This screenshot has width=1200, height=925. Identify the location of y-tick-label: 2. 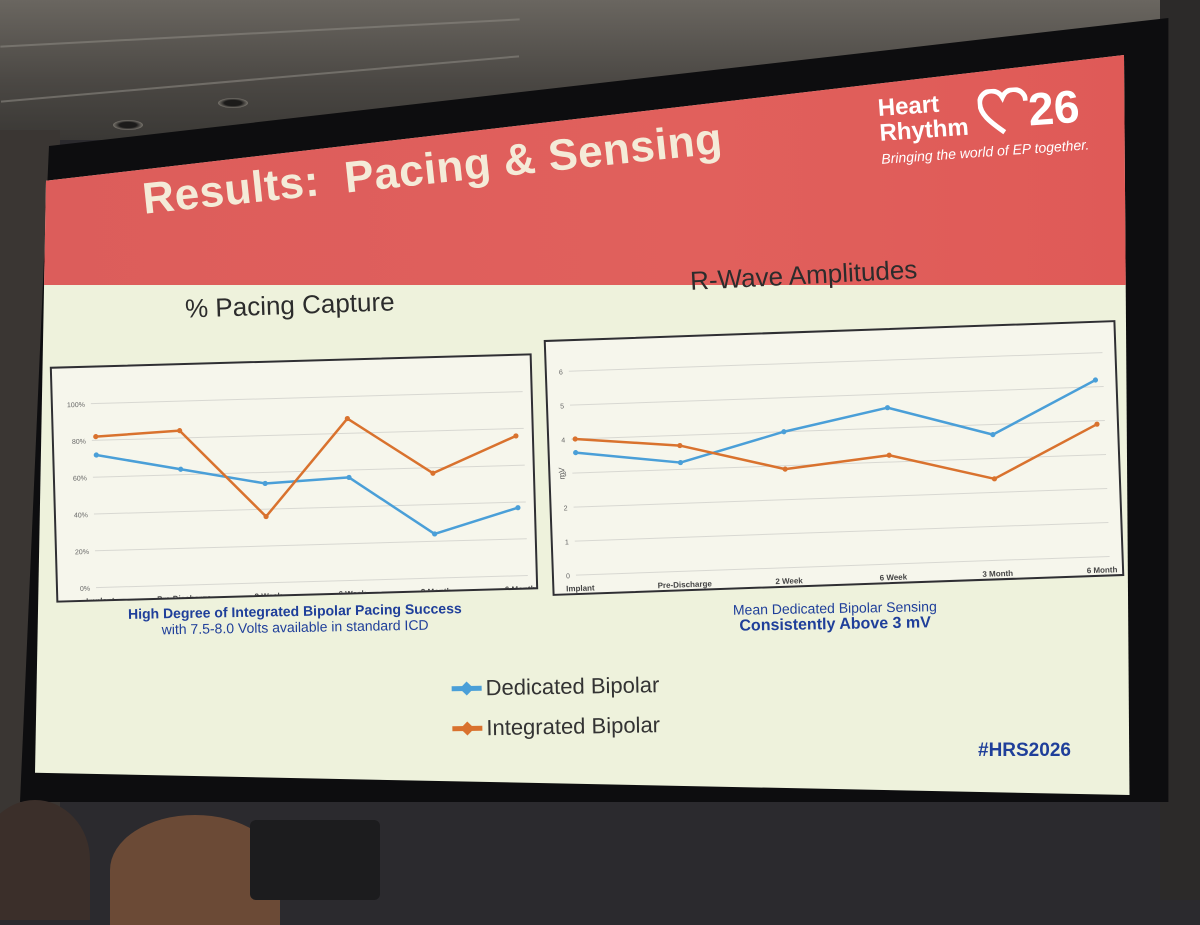
(566, 508).